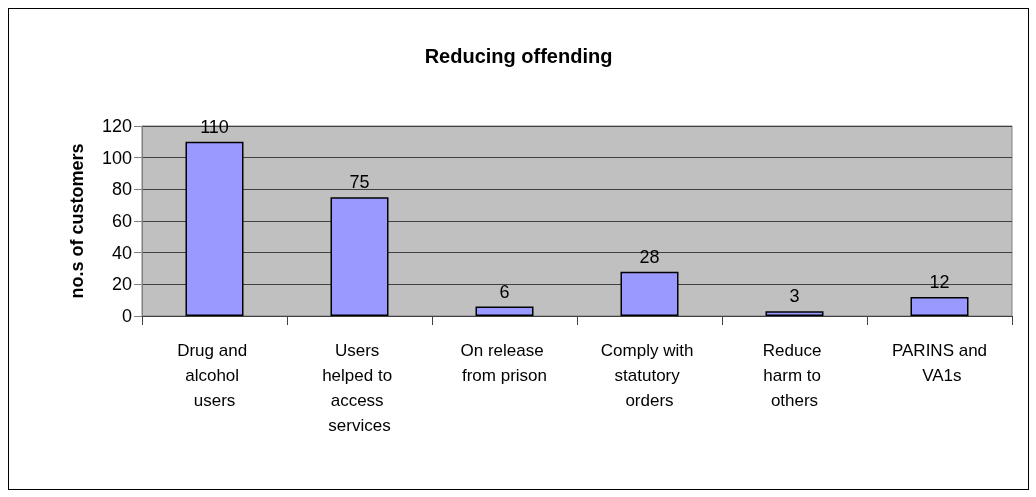 The width and height of the screenshot is (1036, 497). What do you see at coordinates (649, 256) in the screenshot?
I see `data-label: 28` at bounding box center [649, 256].